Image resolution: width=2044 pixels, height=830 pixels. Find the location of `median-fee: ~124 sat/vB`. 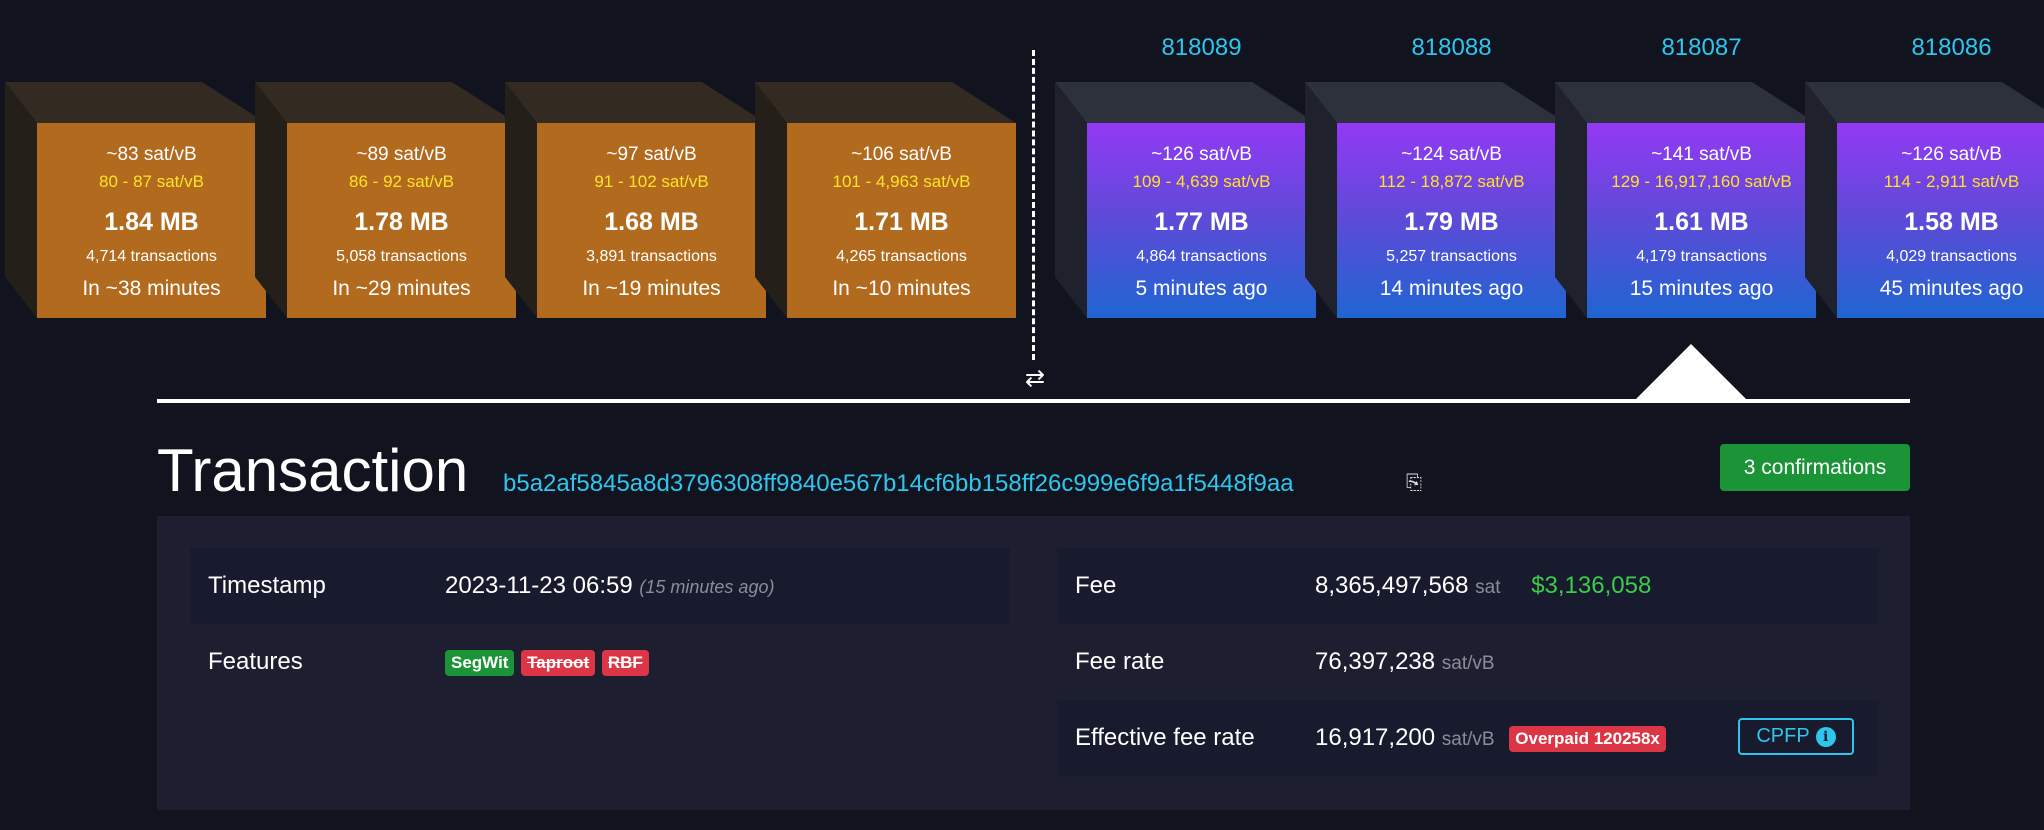

median-fee: ~124 sat/vB is located at coordinates (1451, 154).